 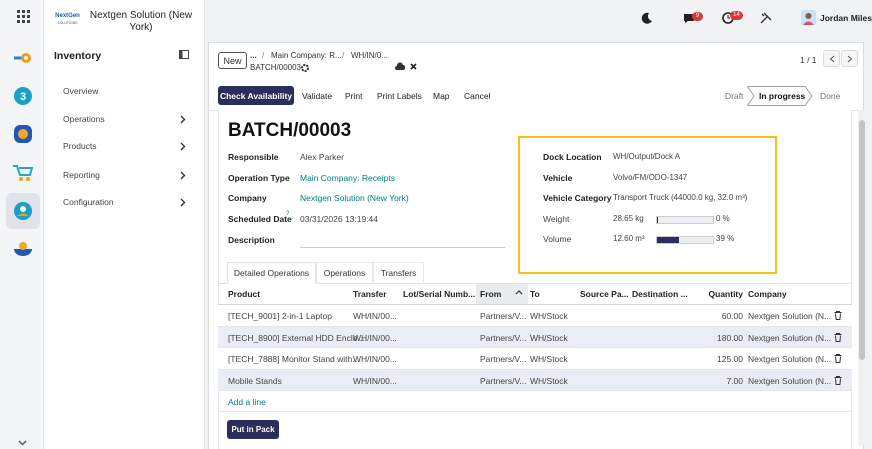 What do you see at coordinates (399, 66) in the screenshot?
I see `save` at bounding box center [399, 66].